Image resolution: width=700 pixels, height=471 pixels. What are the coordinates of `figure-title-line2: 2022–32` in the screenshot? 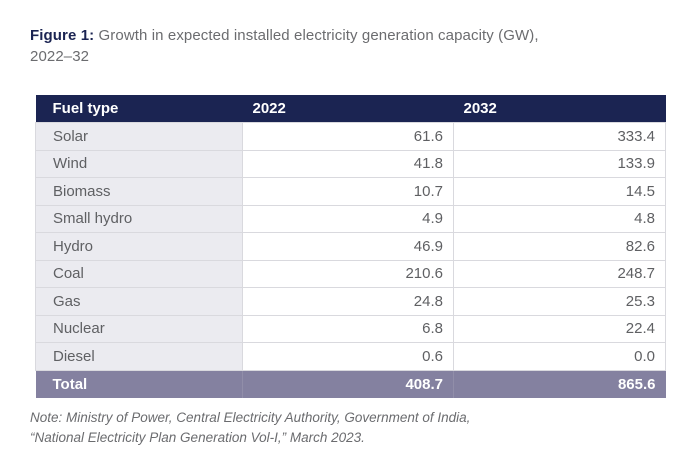 It's located at (60, 56).